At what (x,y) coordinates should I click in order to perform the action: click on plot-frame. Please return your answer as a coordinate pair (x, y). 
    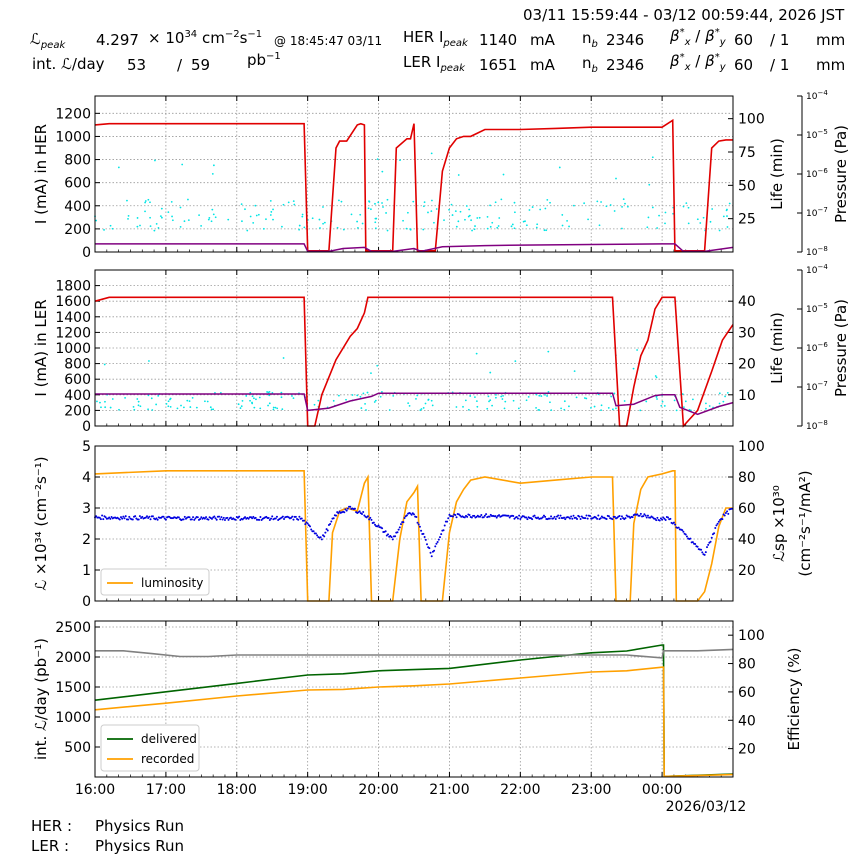
    Looking at the image, I should click on (414, 523).